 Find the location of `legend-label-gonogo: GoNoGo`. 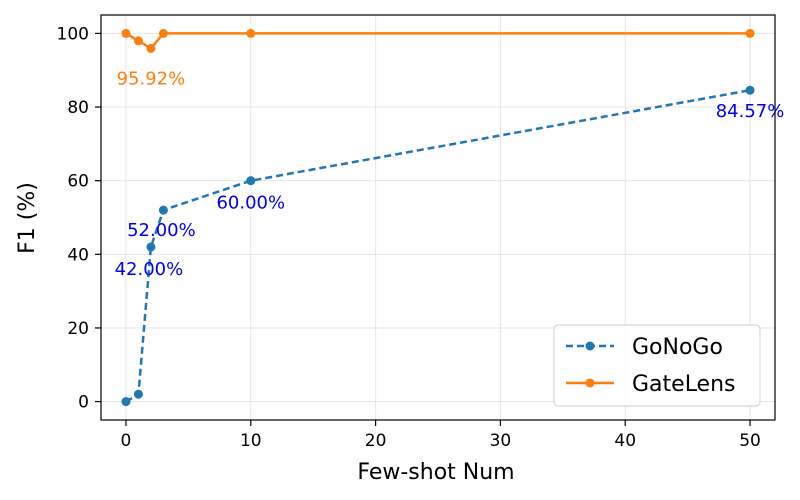

legend-label-gonogo: GoNoGo is located at coordinates (677, 347).